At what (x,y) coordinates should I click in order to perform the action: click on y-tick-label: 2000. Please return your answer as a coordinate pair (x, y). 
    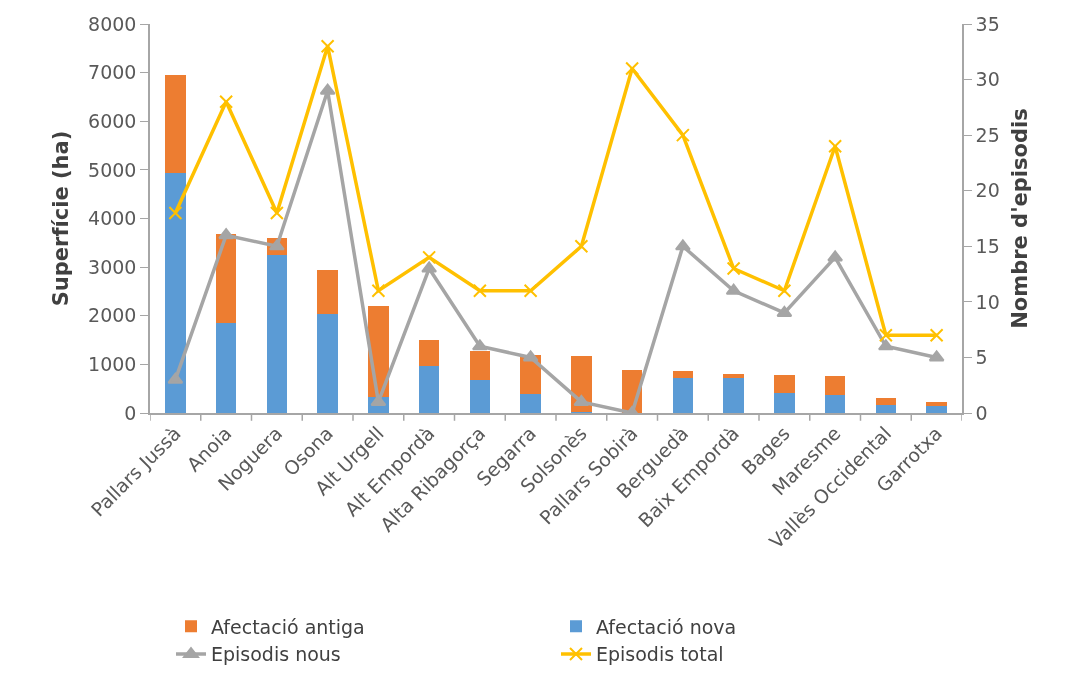
    Looking at the image, I should click on (112, 315).